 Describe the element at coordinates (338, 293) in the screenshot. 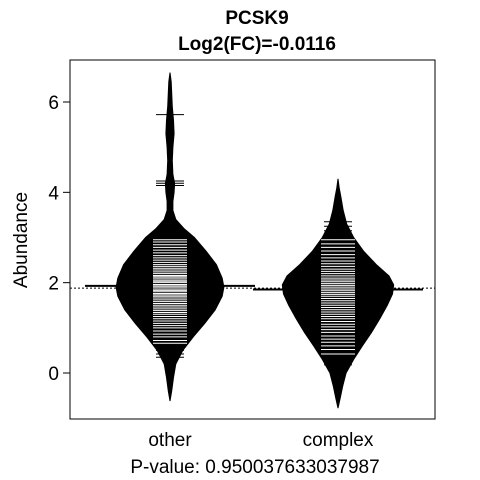

I see `bean-complex` at that location.